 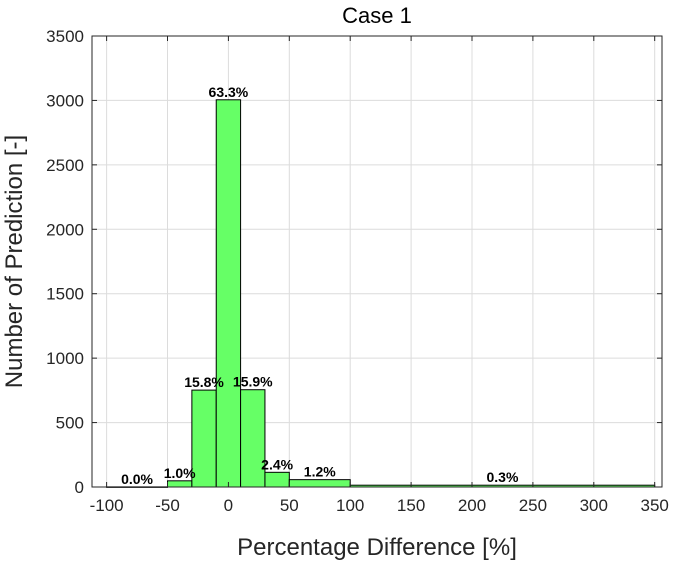 What do you see at coordinates (180, 473) in the screenshot?
I see `bar-percent-label: 1.0%` at bounding box center [180, 473].